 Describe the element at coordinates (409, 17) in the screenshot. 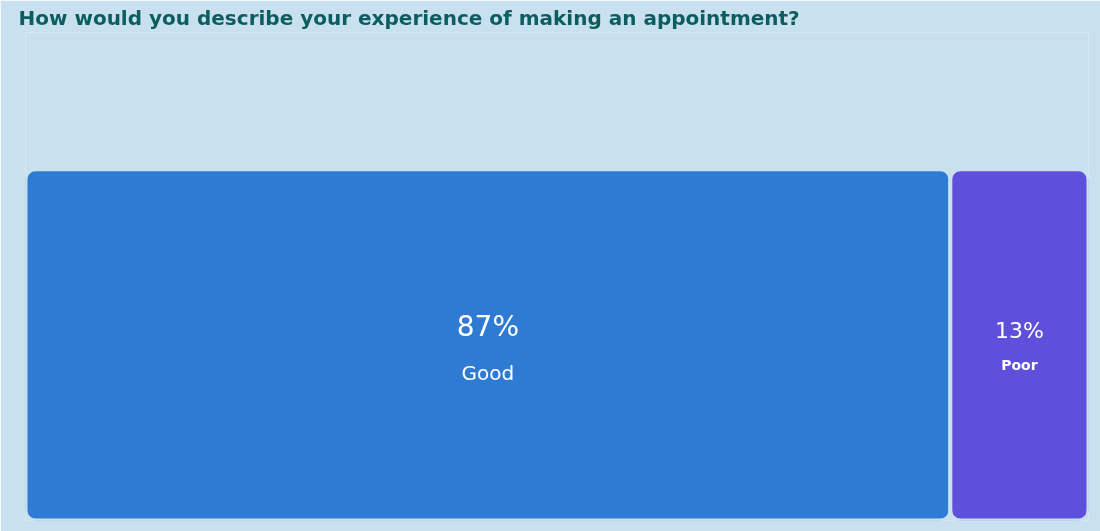

I see `chart-title: How would you describe your experience of making an appointment?` at that location.